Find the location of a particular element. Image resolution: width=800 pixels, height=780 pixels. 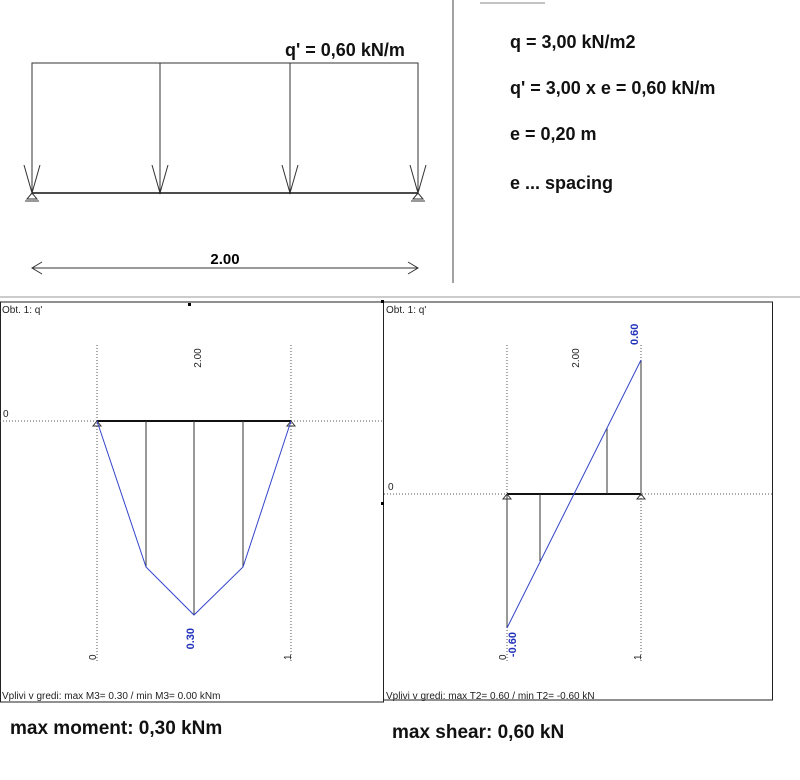

value-label: 0.30 is located at coordinates (191, 638).